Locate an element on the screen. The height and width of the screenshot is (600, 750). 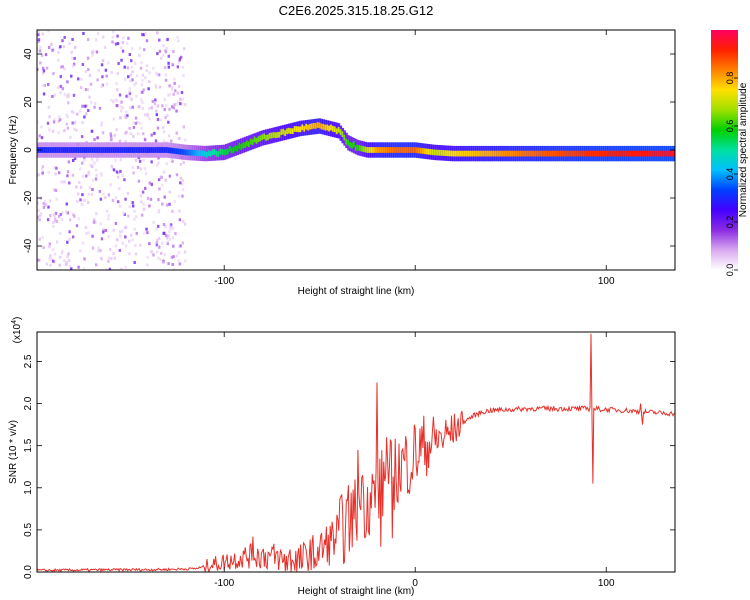
snr-y-tick-label: 0.5 is located at coordinates (28, 530).